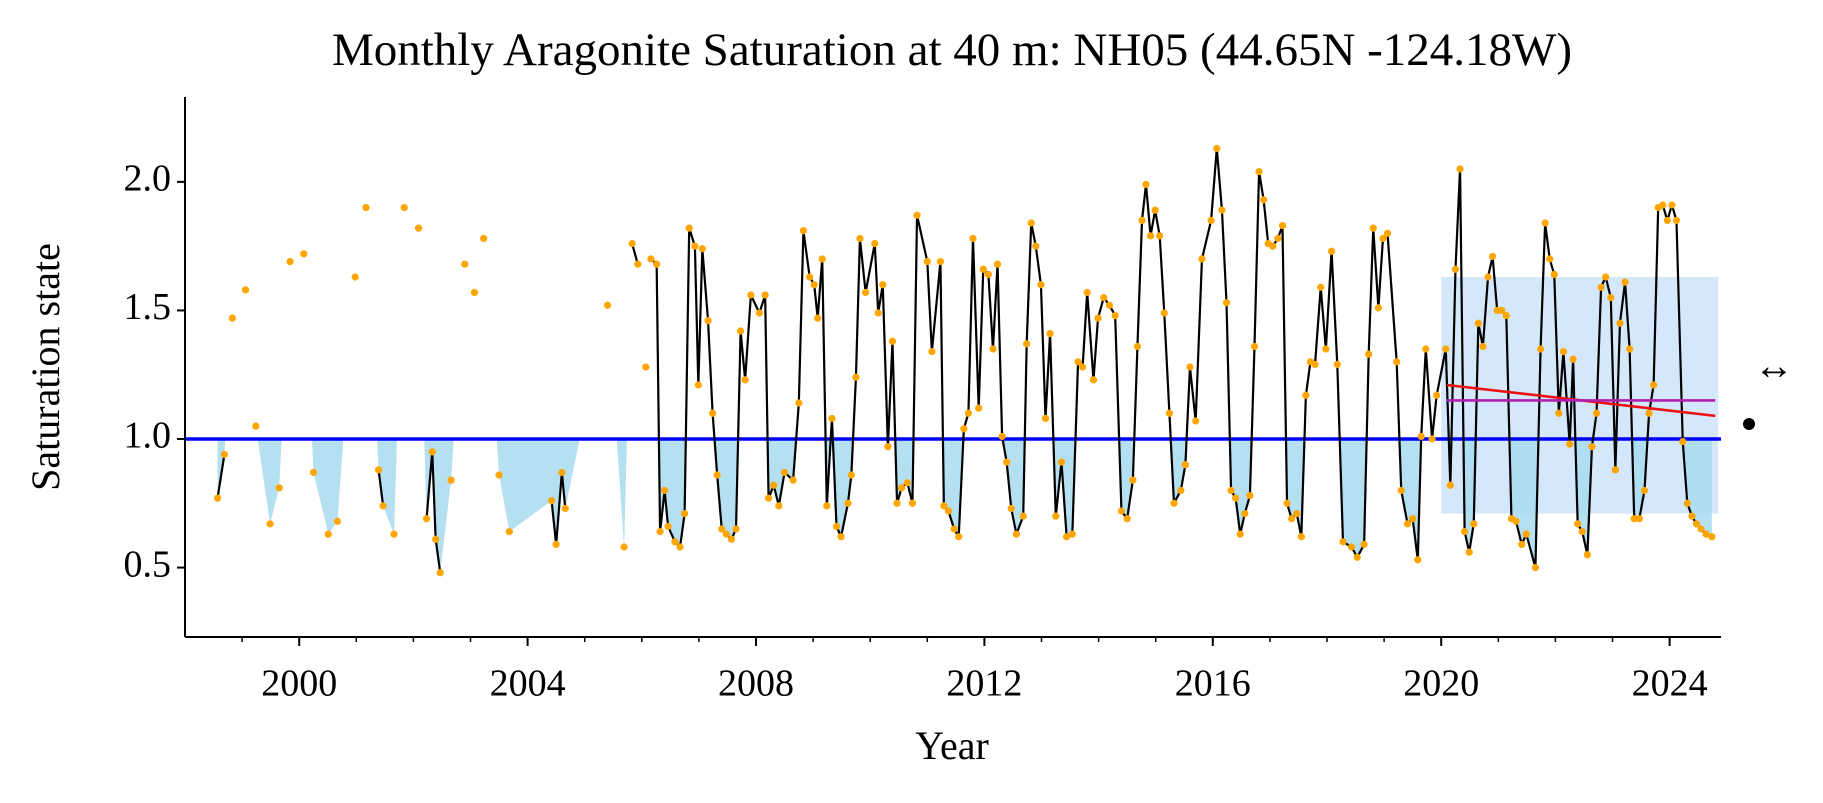 This screenshot has width=1823, height=803. I want to click on x-axis-label: Year, so click(952, 745).